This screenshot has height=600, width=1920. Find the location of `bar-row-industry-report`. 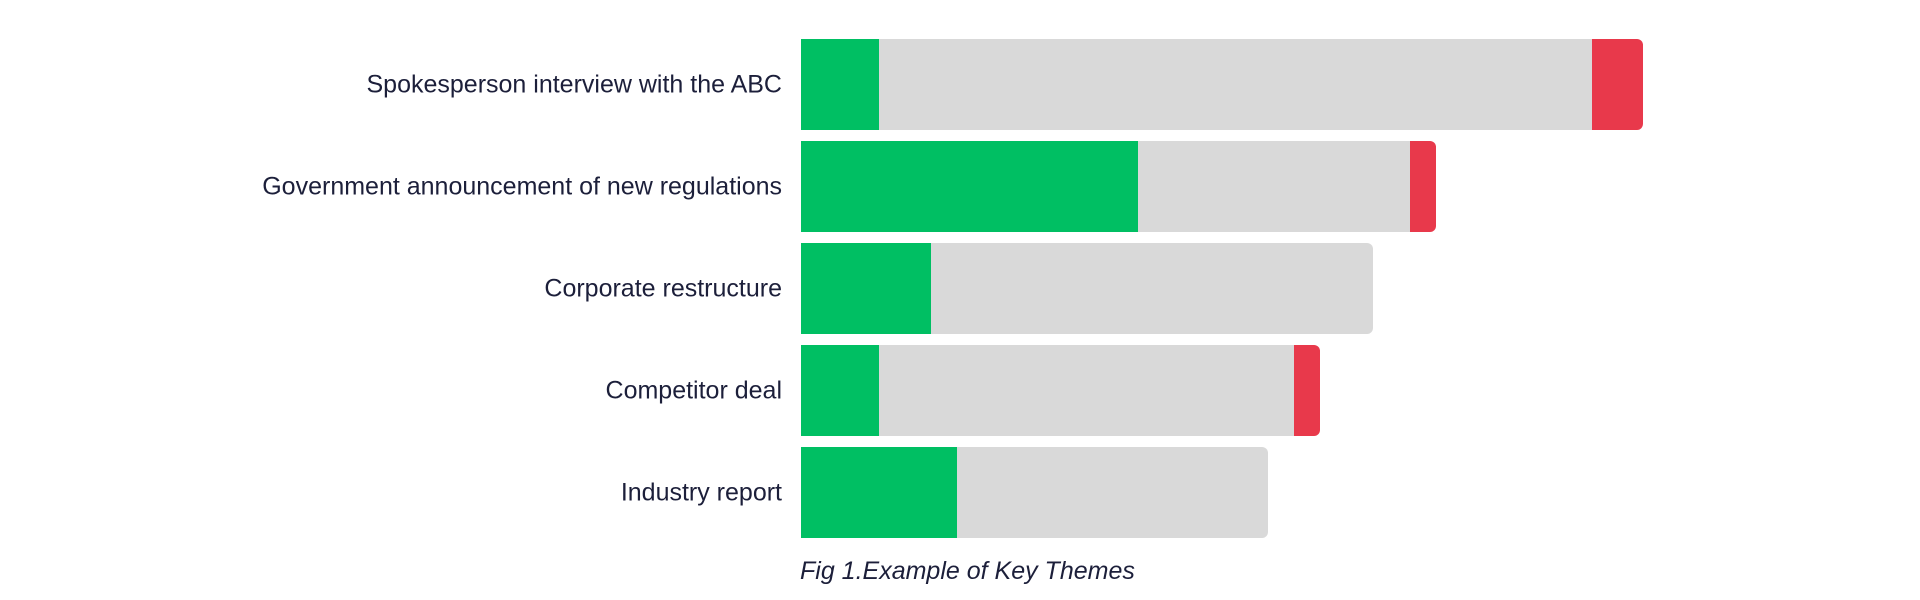

bar-row-industry-report is located at coordinates (1034, 492).